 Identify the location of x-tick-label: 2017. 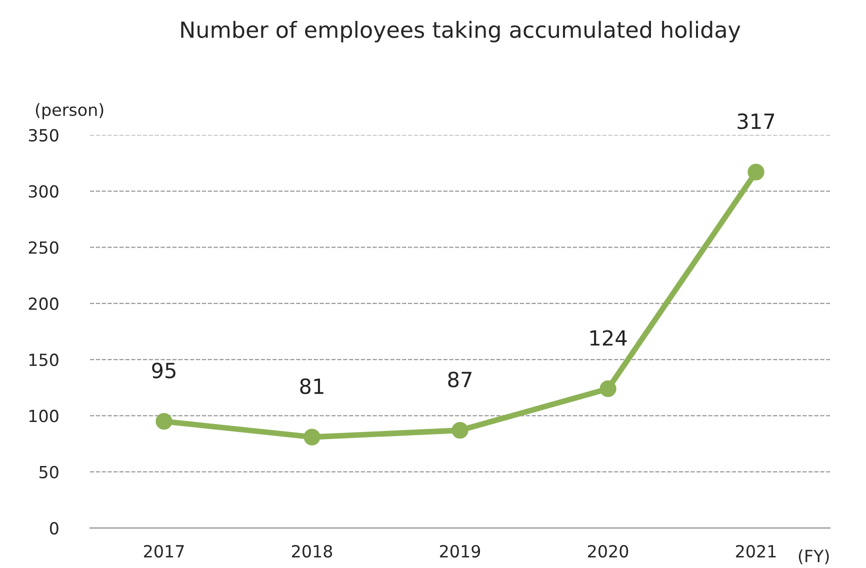
(164, 551).